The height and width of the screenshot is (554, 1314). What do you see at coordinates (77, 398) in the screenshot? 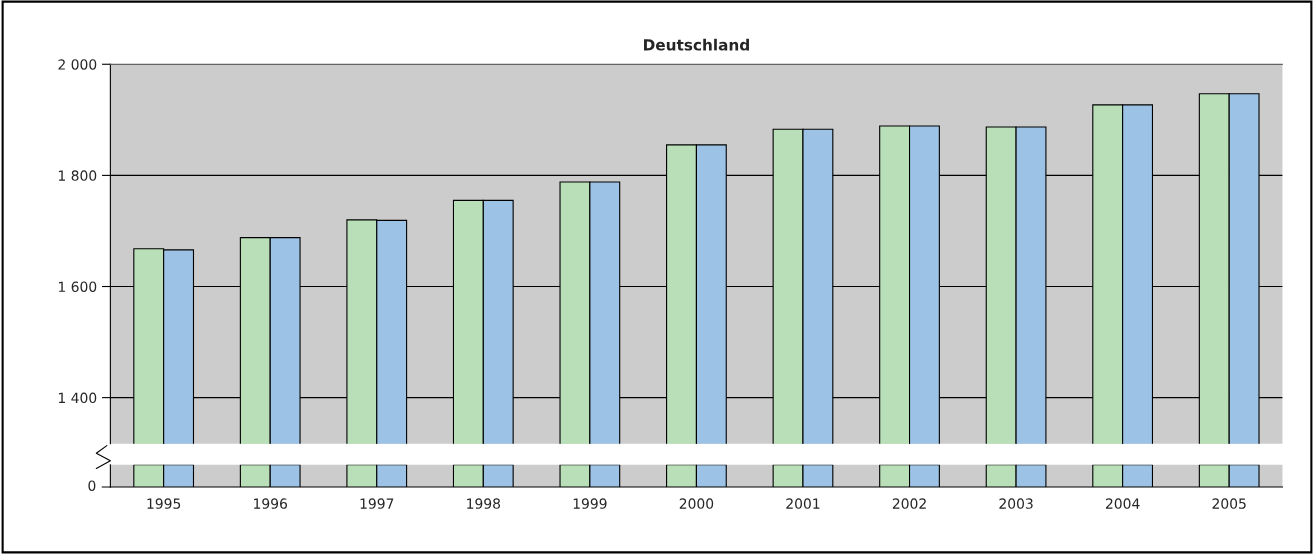
I see `y-tick-label: 1 400` at bounding box center [77, 398].